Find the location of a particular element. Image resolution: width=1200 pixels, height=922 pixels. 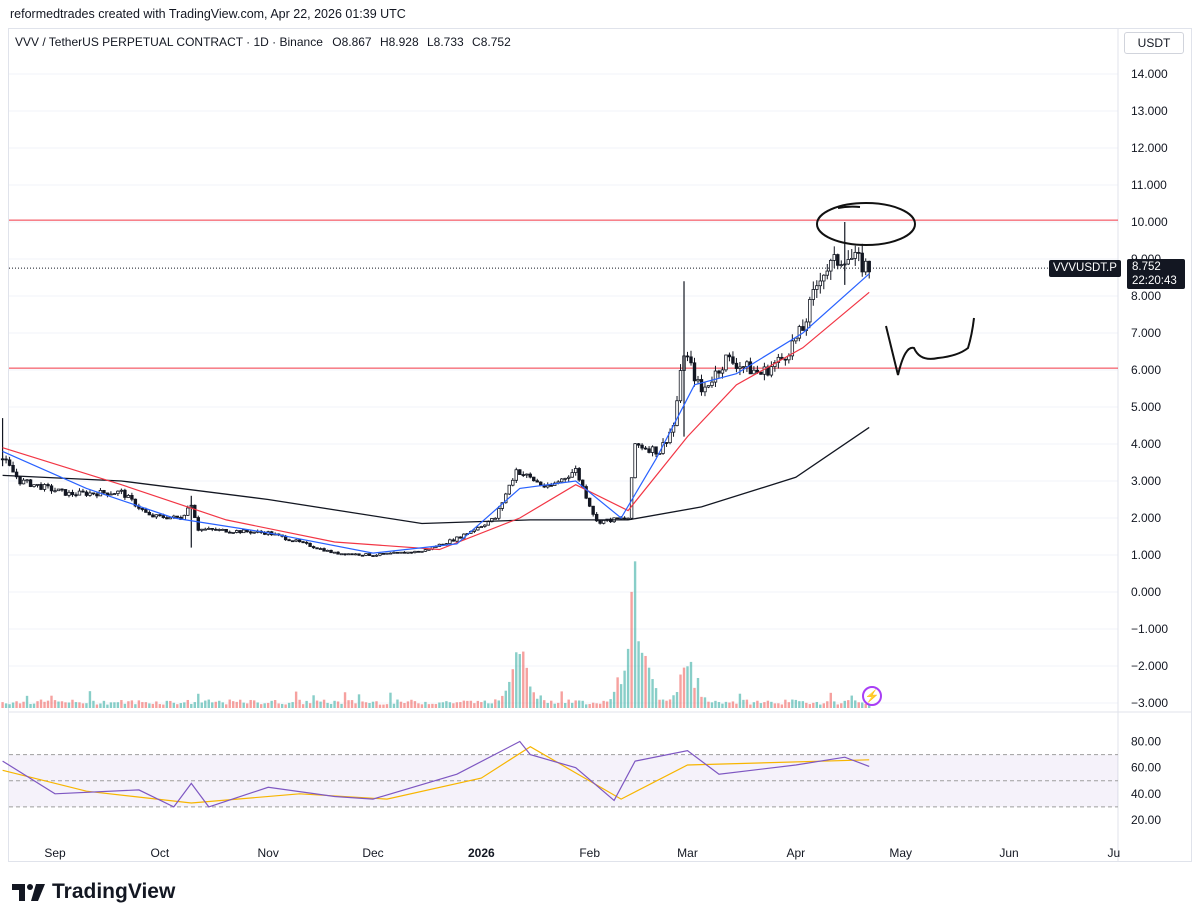

lightning-bolt-icon: ⚡ is located at coordinates (872, 696).